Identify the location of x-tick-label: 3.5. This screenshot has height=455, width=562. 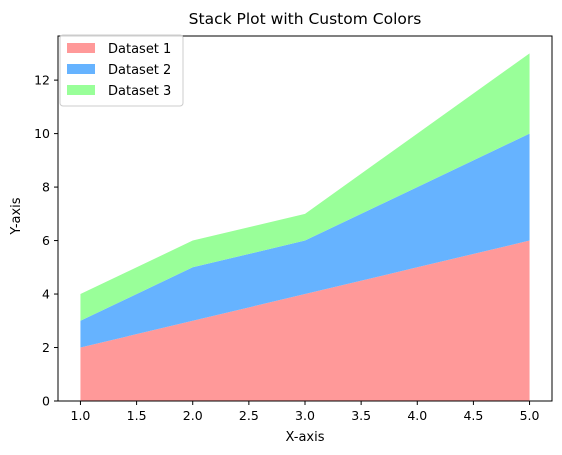
(361, 415).